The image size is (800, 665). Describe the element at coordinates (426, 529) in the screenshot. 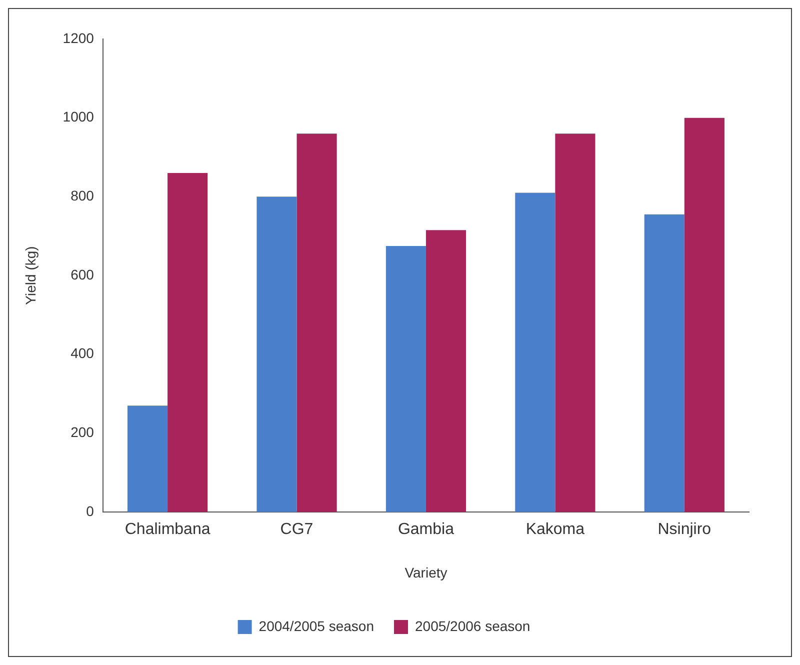

I see `x-tick-label: Gambia` at that location.